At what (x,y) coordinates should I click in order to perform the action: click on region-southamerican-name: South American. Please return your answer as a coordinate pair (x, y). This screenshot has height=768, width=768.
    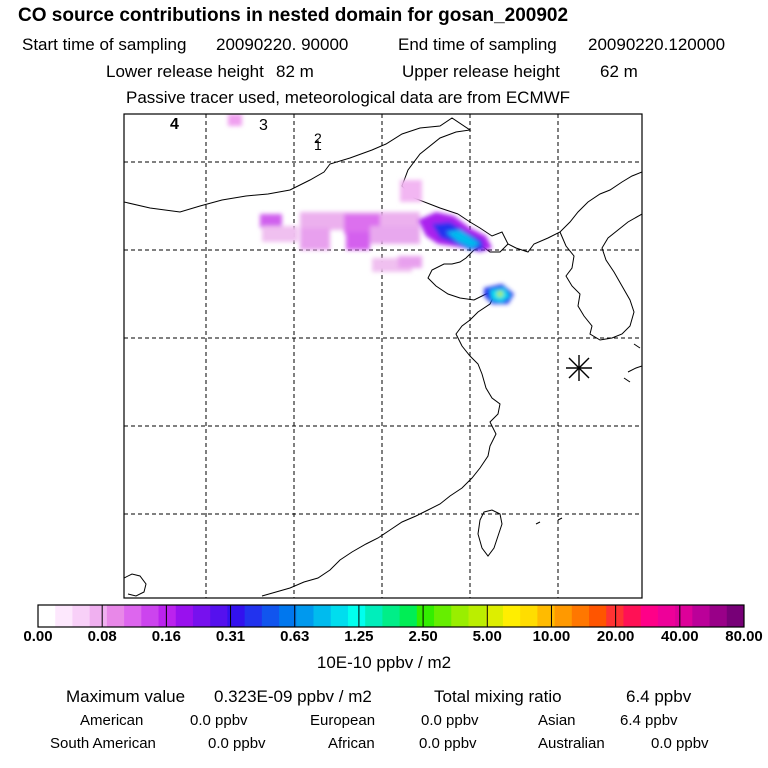
    Looking at the image, I should click on (103, 743).